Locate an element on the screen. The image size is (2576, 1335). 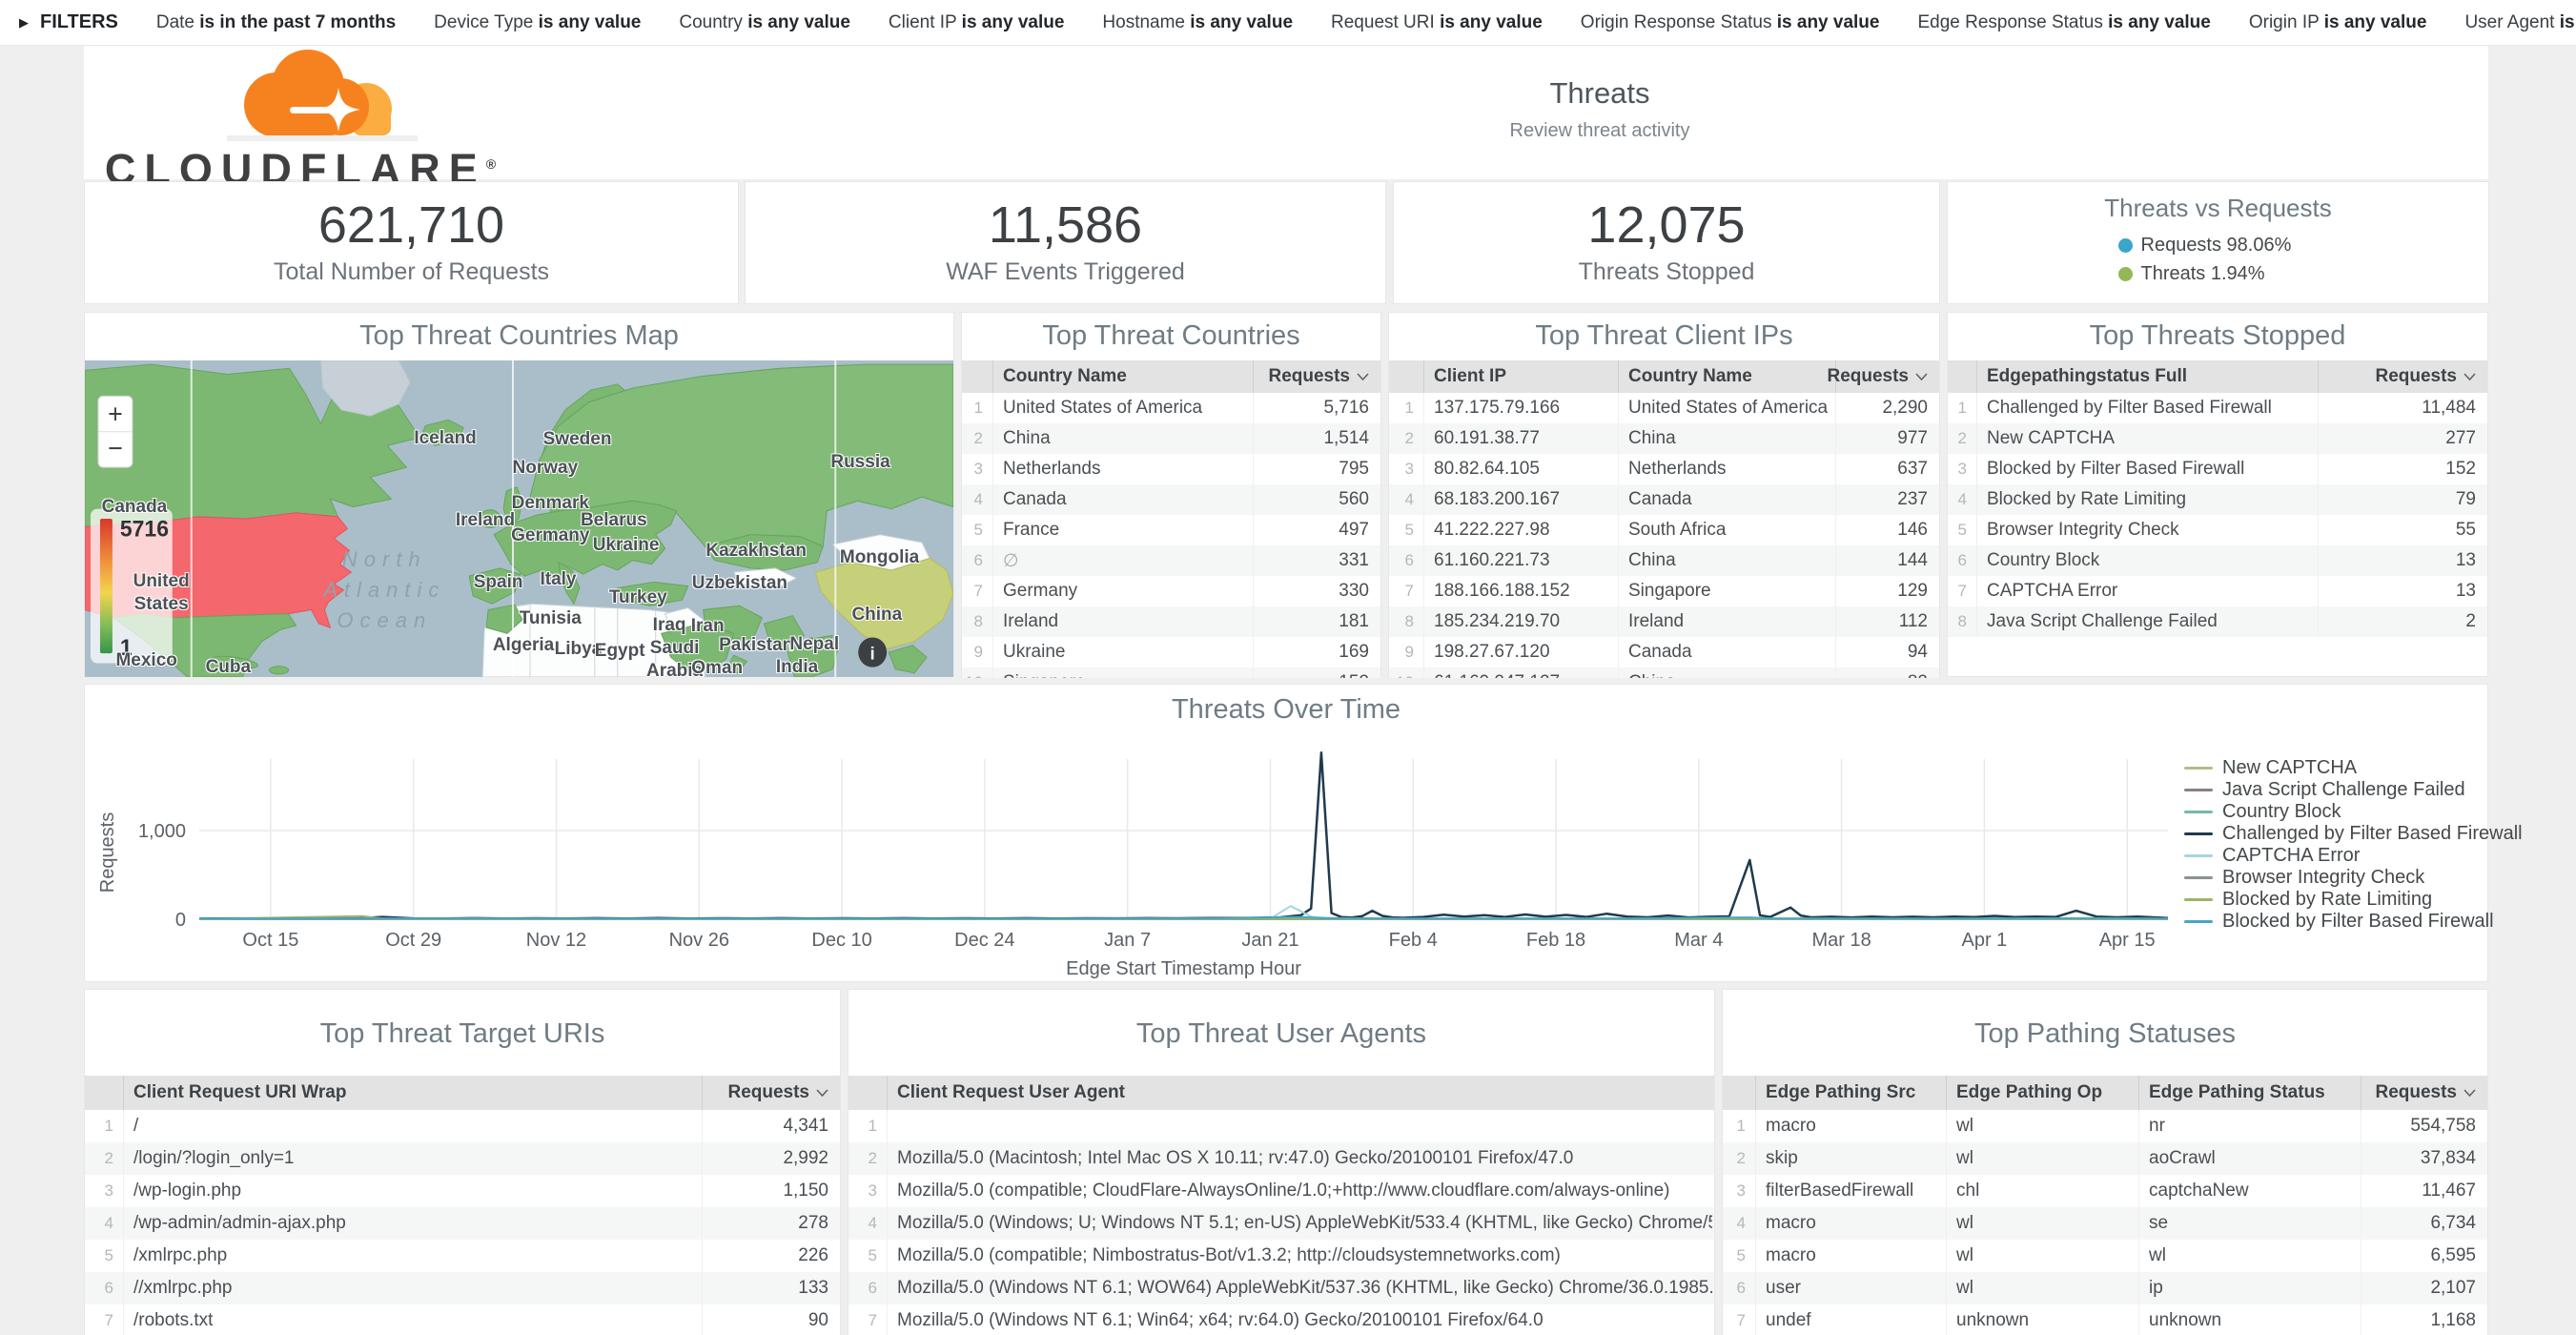
filter-item: Device Type is any value is located at coordinates (537, 22).